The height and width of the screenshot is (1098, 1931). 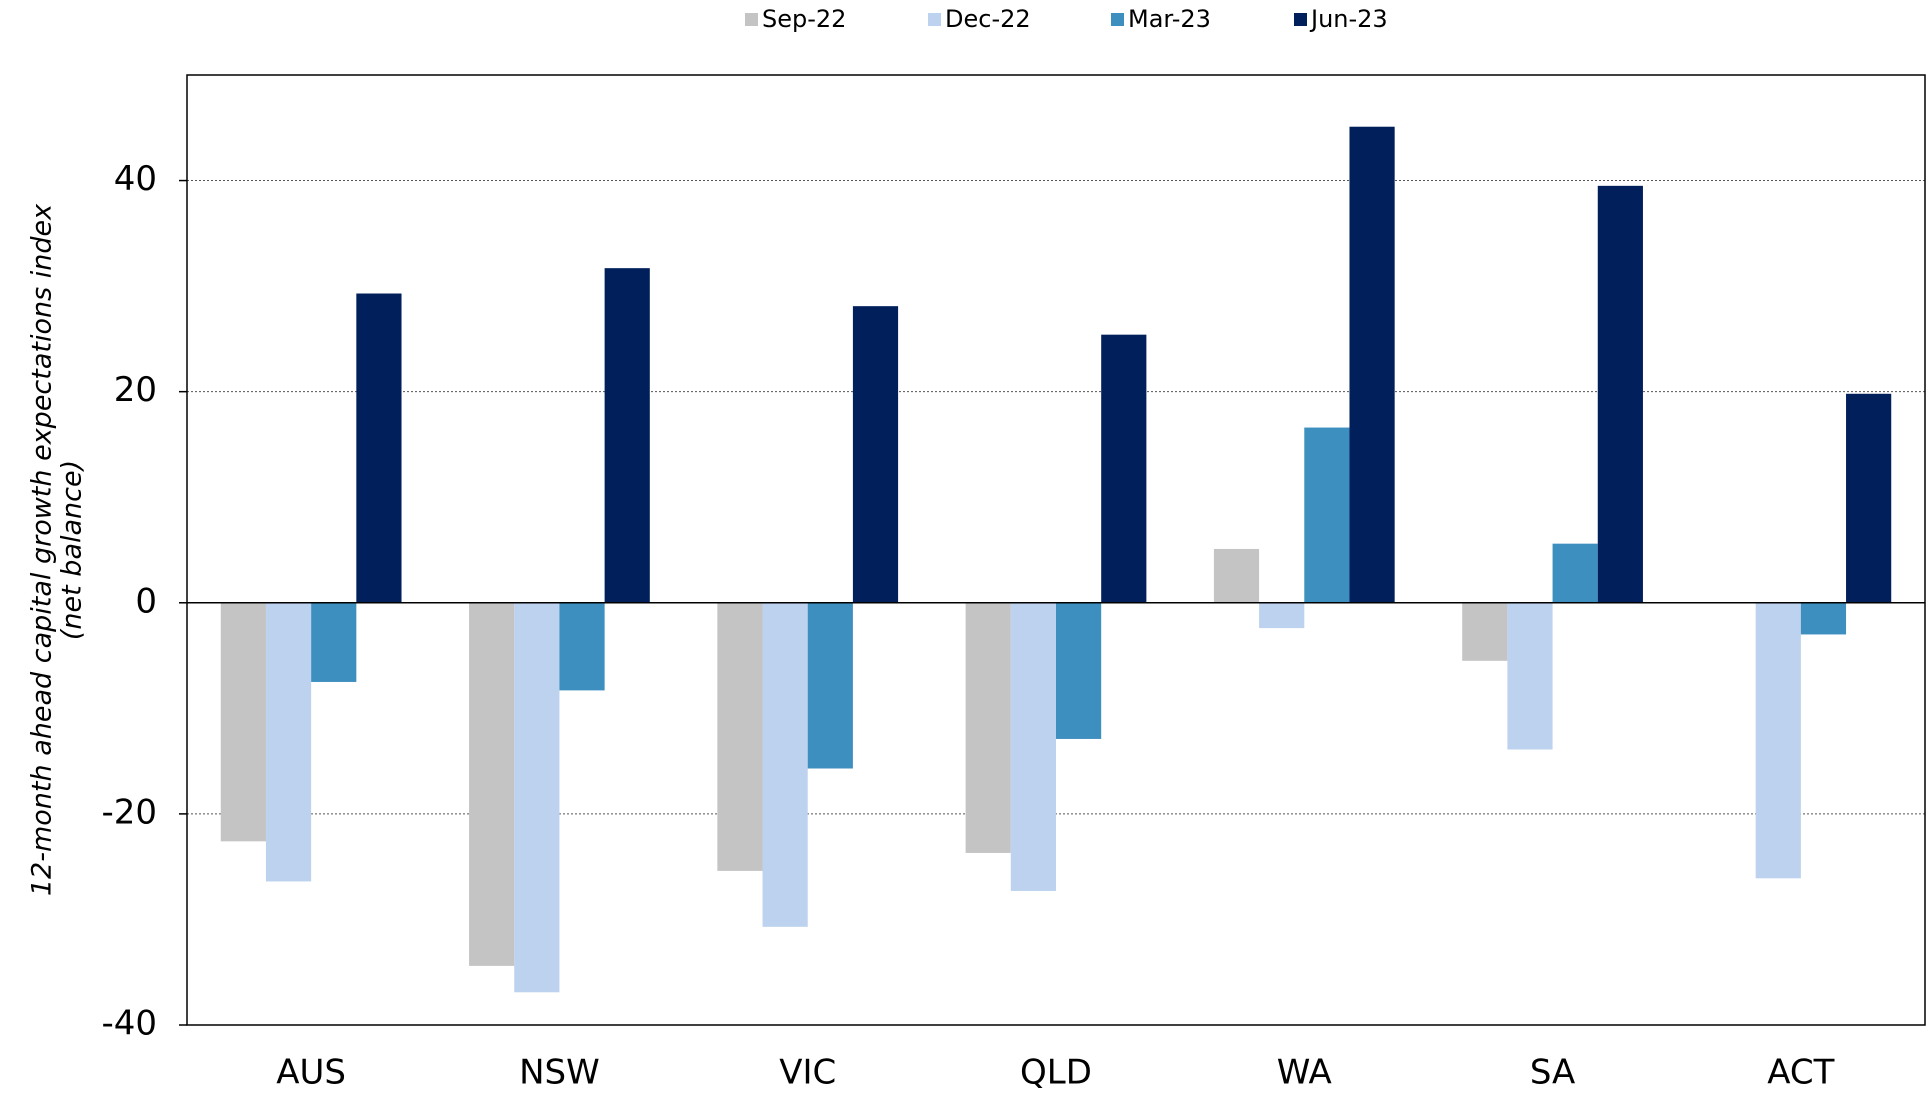 I want to click on y-axis-subtitle: (net balance), so click(x=72, y=550).